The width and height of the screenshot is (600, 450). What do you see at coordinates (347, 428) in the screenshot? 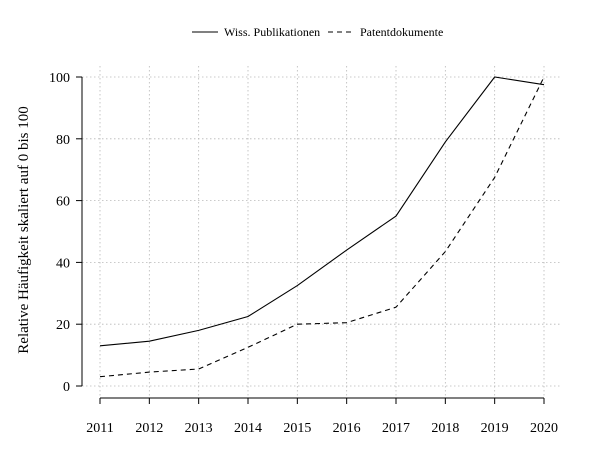
I see `x-tick-label: 2016` at bounding box center [347, 428].